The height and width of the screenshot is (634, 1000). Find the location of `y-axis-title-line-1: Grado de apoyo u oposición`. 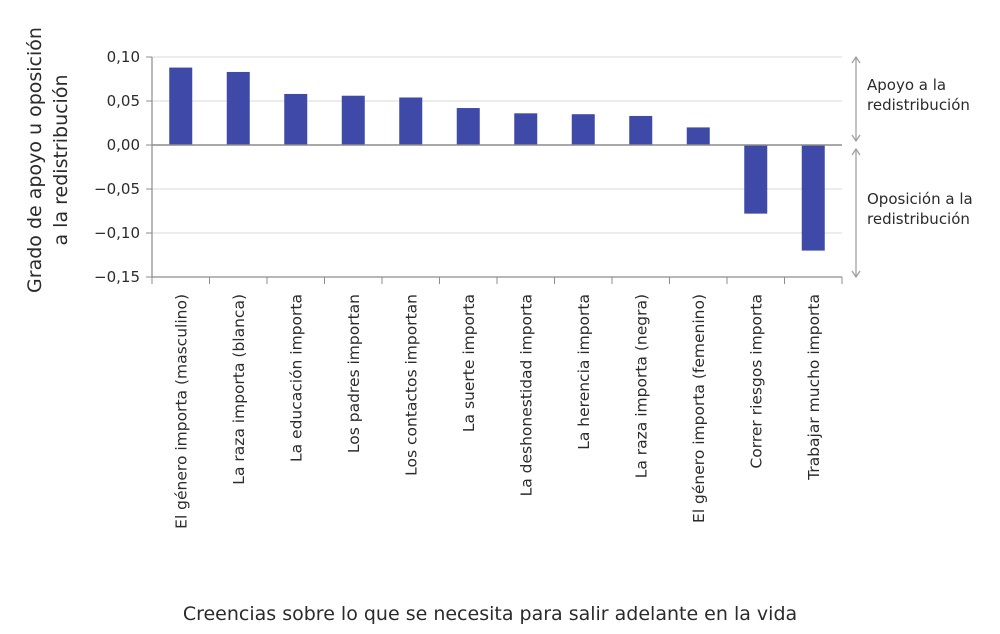

y-axis-title-line-1: Grado de apoyo u oposición is located at coordinates (35, 160).